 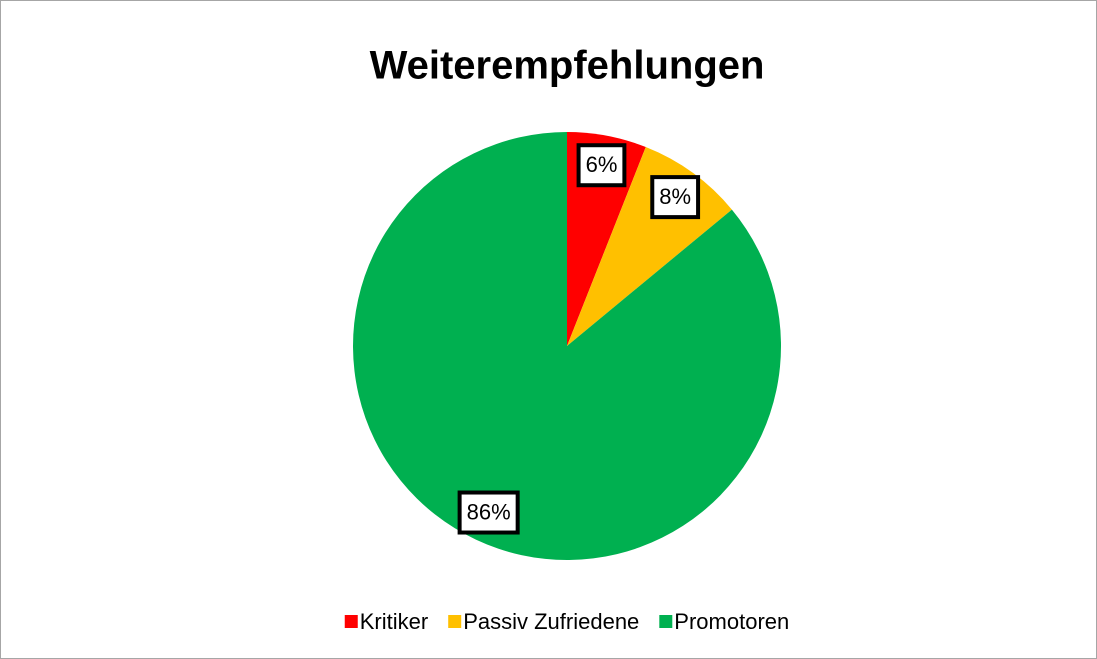 I want to click on data-label-text: 86%, so click(x=489, y=511).